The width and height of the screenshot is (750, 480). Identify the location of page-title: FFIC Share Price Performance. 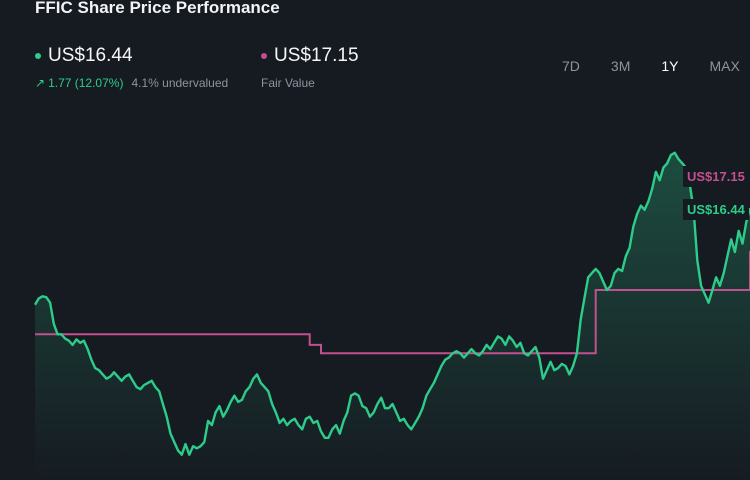
(157, 8).